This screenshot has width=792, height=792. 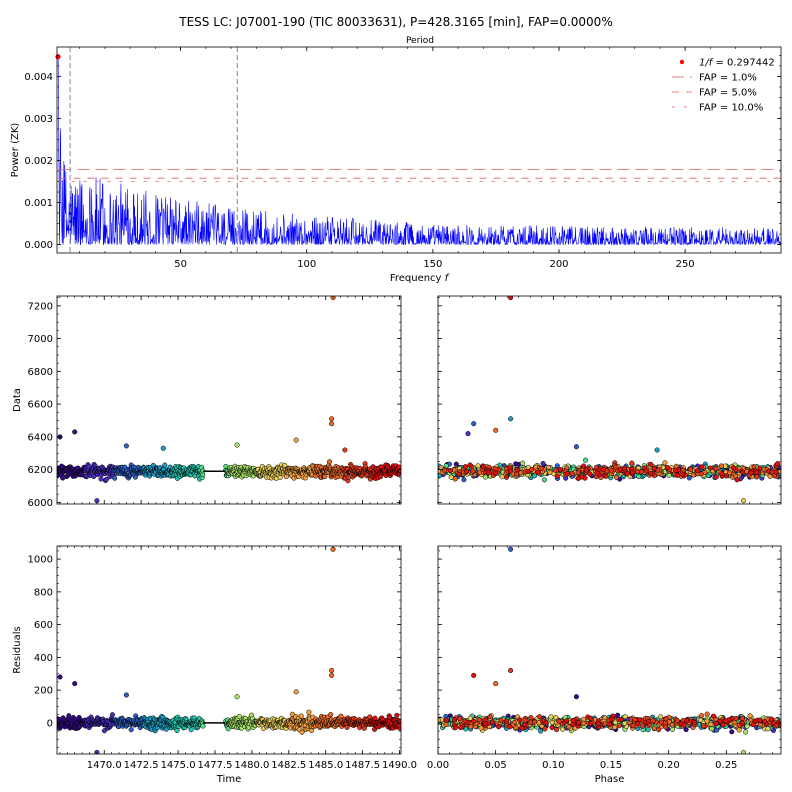 I want to click on data-vs-time-ytick-label: 6800, so click(x=40, y=372).